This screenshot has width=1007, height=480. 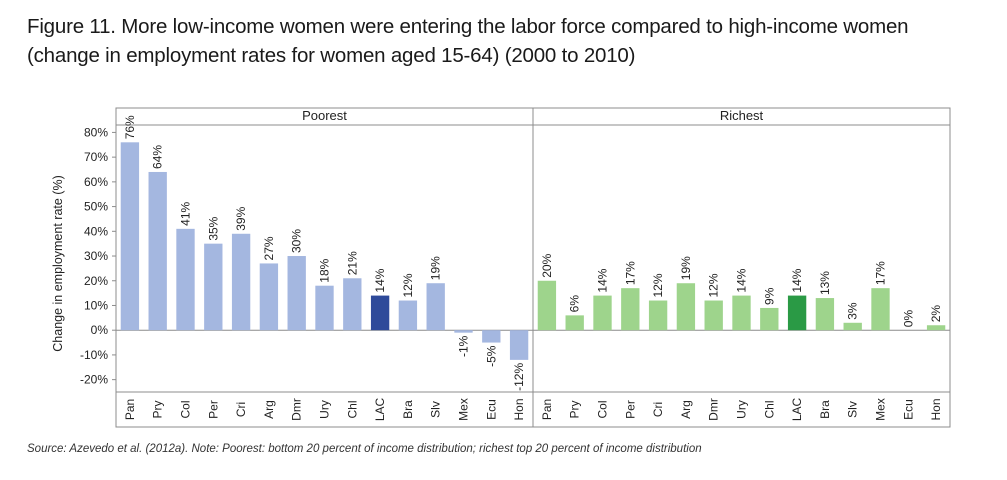 What do you see at coordinates (463, 331) in the screenshot?
I see `bar-poorest-mex` at bounding box center [463, 331].